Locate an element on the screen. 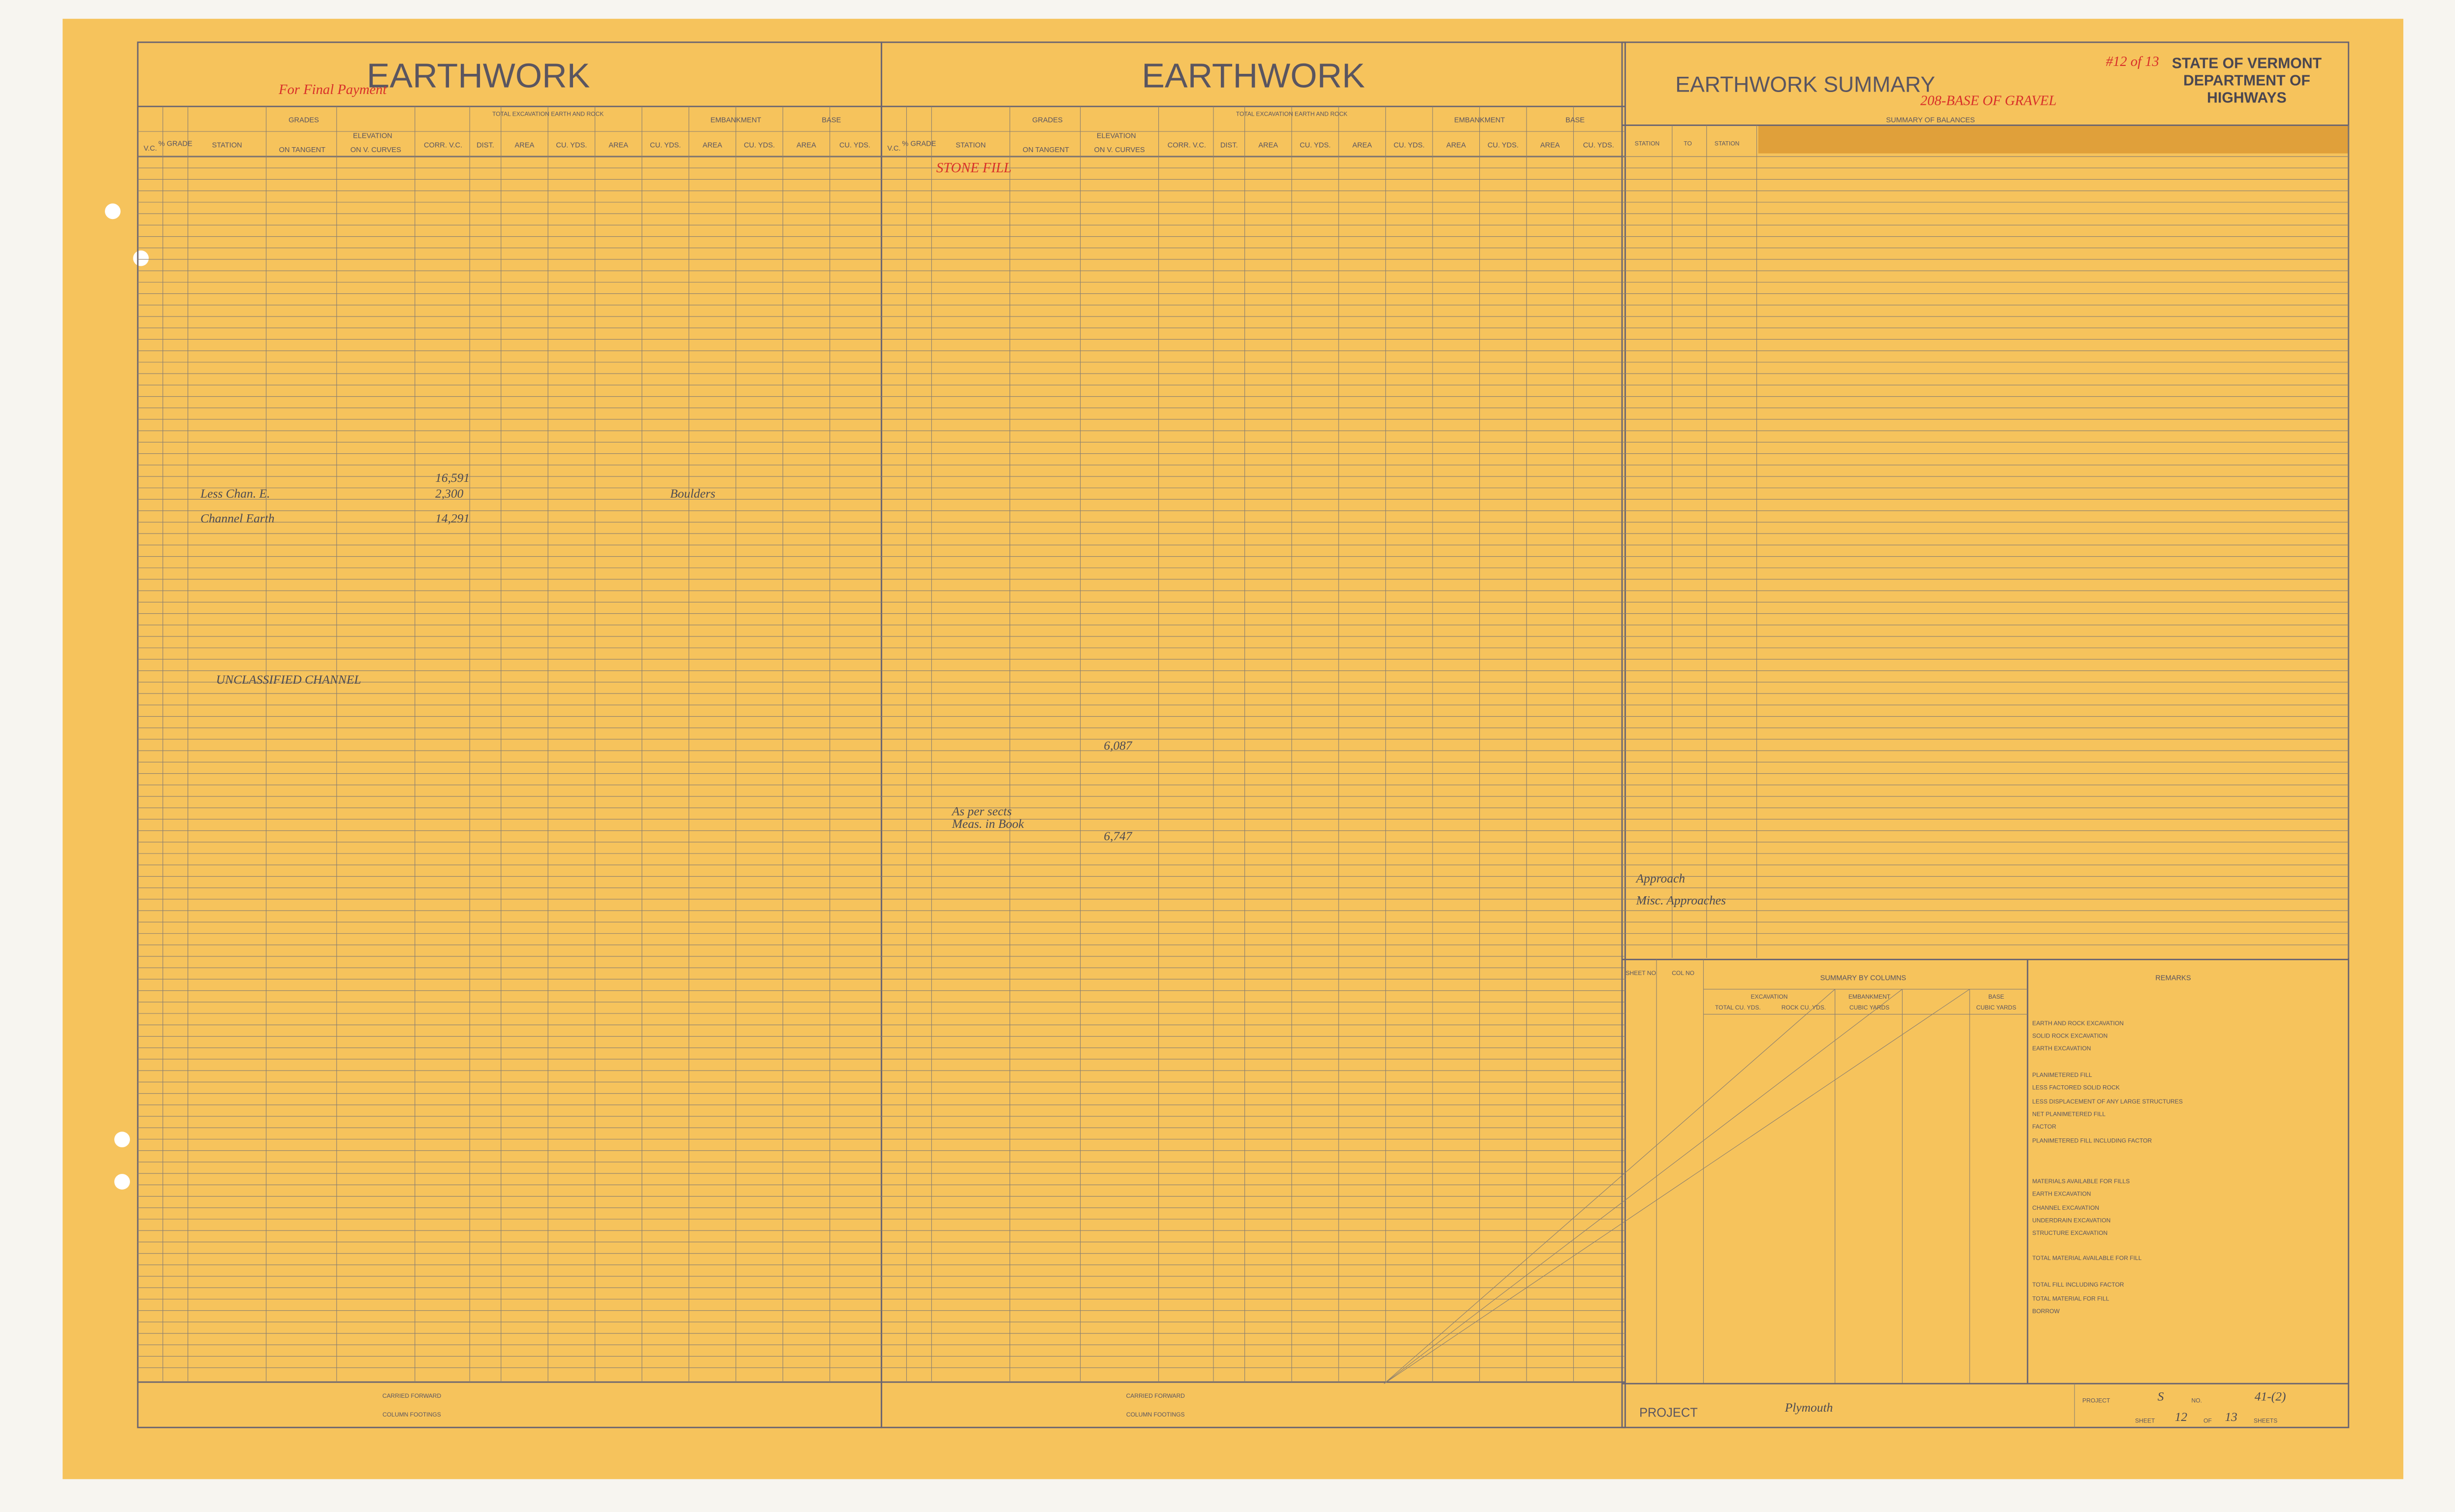 The image size is (2455, 1512). remark-item: NET PLANIMETERED FILL is located at coordinates (2068, 1113).